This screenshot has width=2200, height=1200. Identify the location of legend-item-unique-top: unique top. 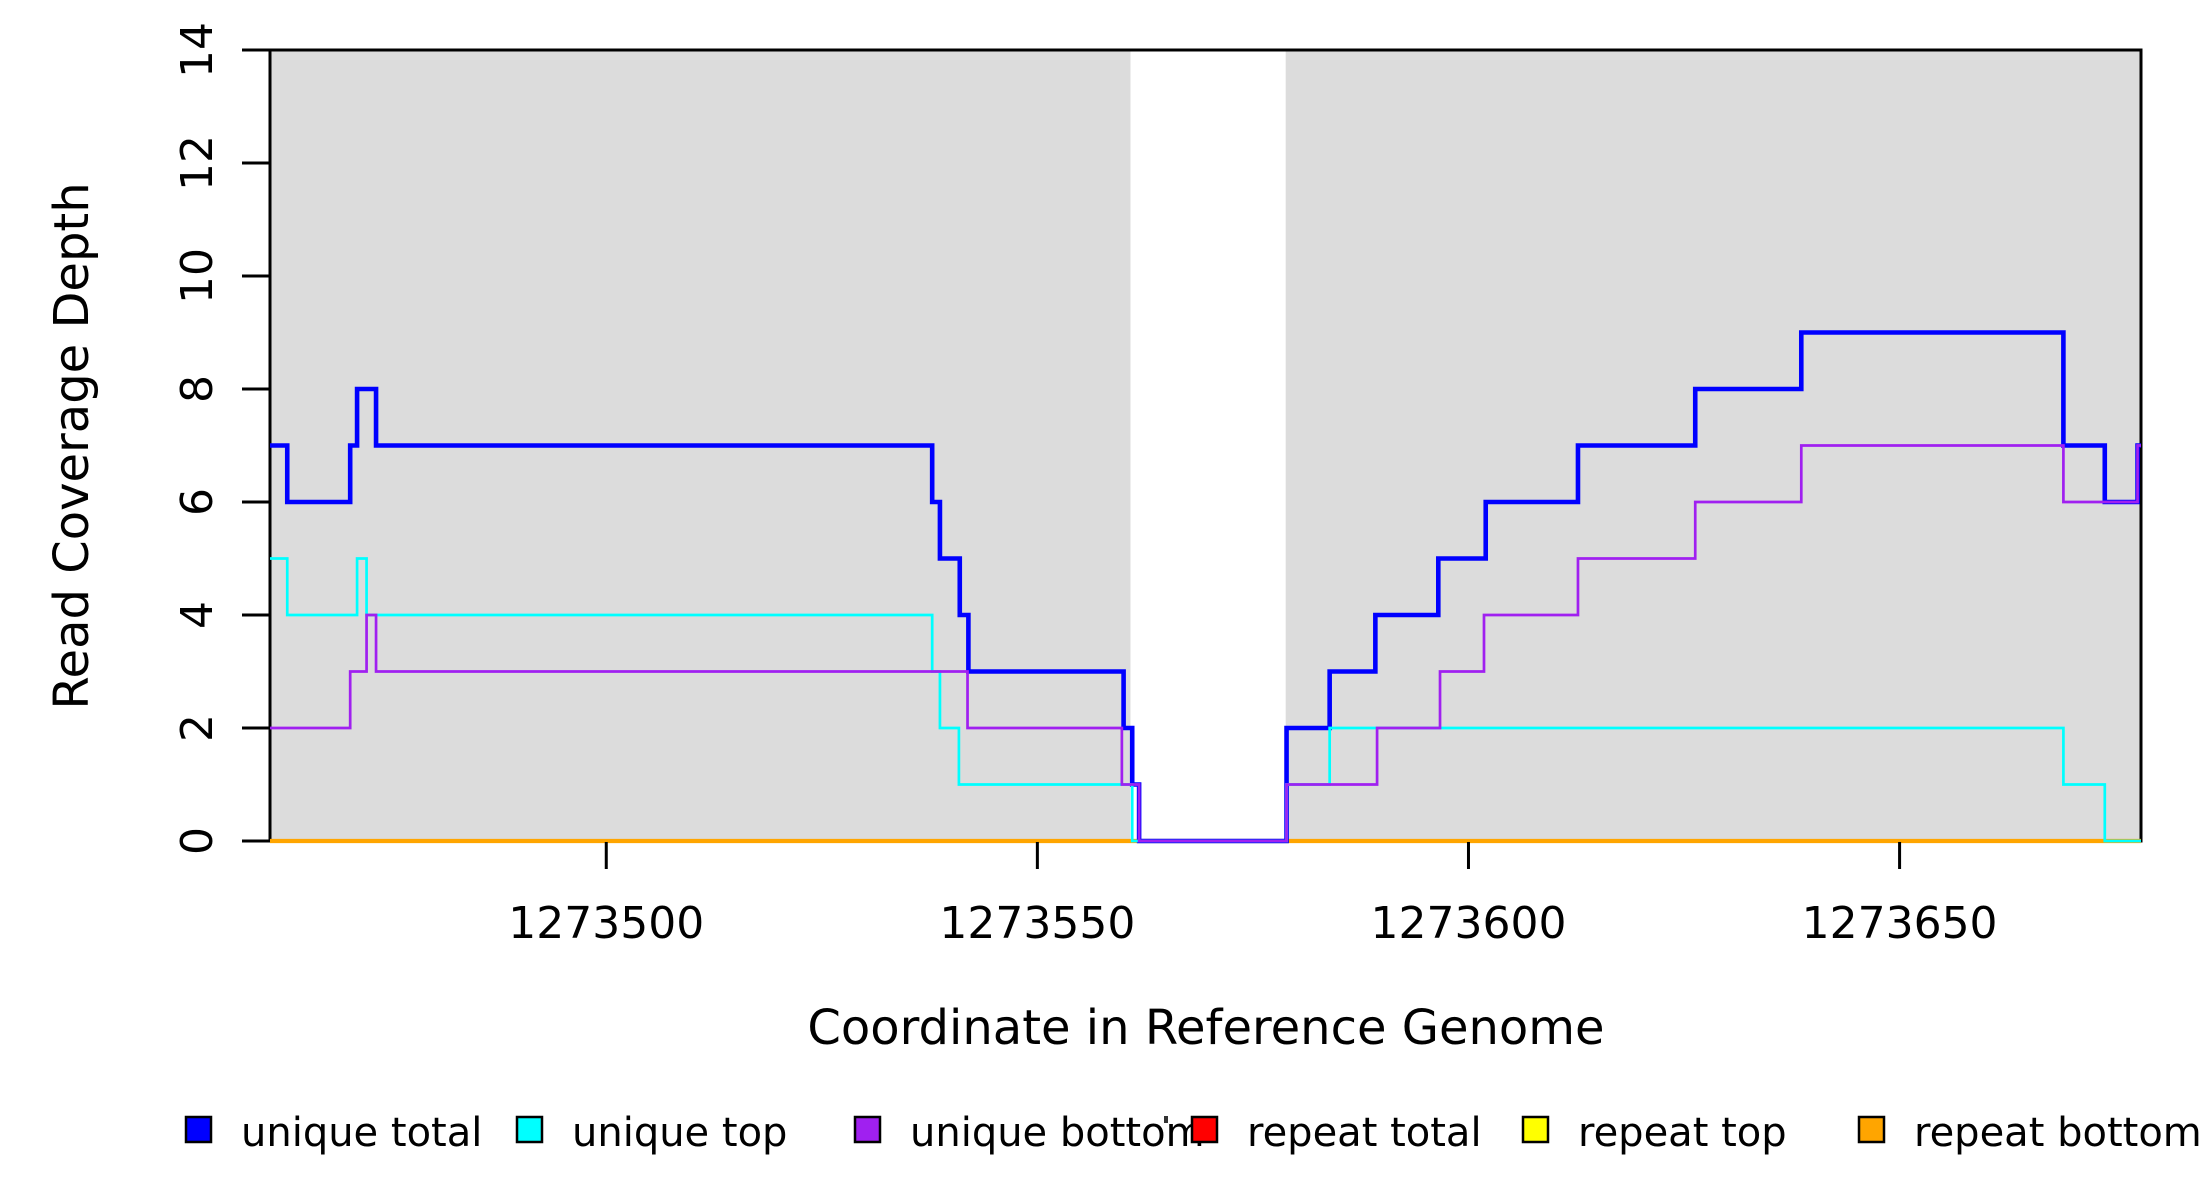
(651, 1133).